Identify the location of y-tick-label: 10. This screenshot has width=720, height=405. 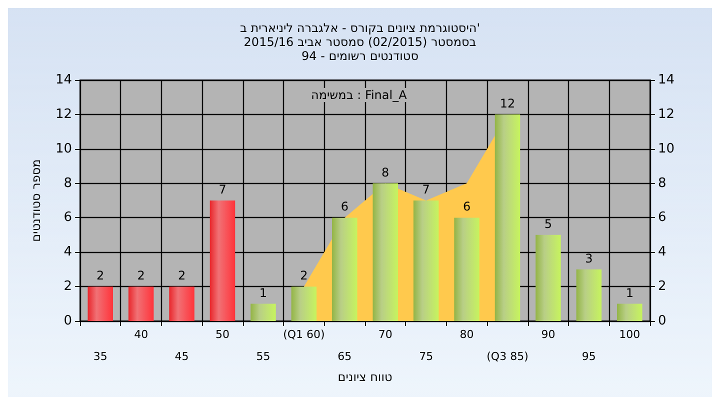
(63, 148).